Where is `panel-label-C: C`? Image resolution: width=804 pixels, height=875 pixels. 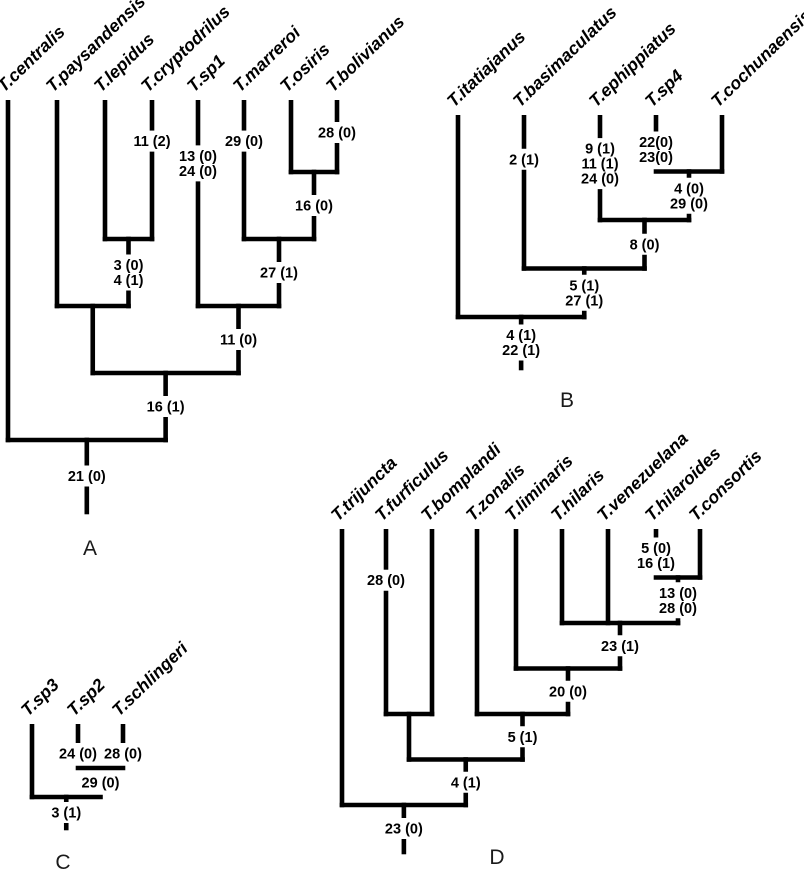 panel-label-C: C is located at coordinates (62, 862).